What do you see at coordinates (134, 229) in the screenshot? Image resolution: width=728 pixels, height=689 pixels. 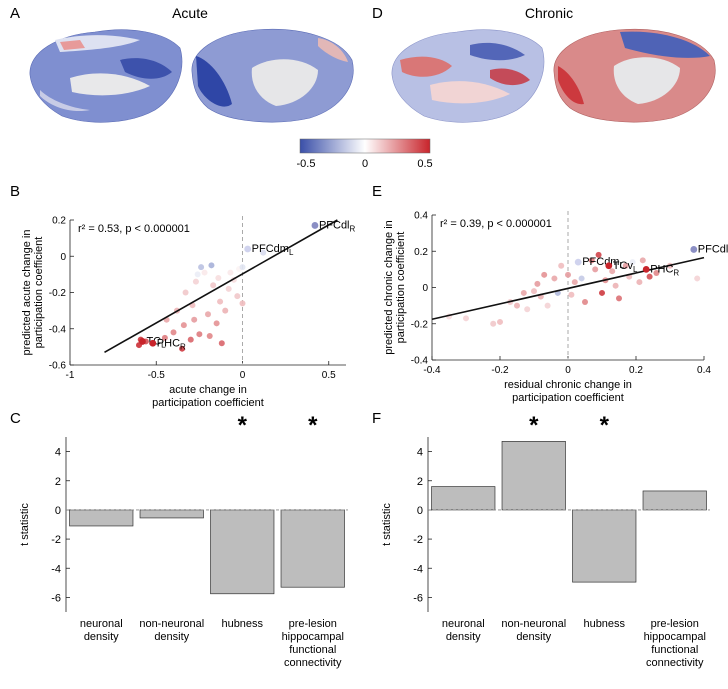 I see `stat-annotation: r² = 0.53, p < 0.000001` at bounding box center [134, 229].